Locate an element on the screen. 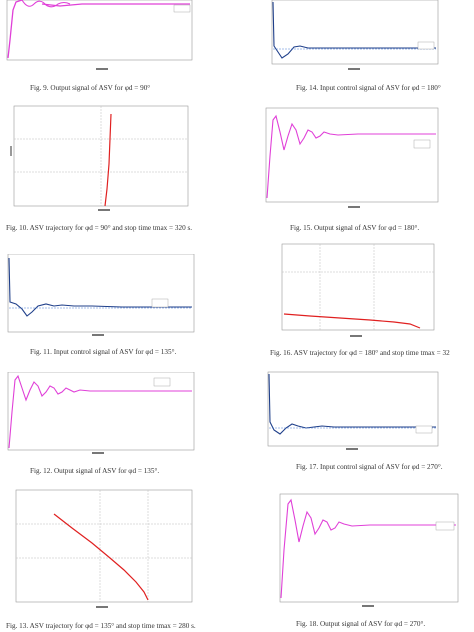  figure-17-plot is located at coordinates (350, 412).